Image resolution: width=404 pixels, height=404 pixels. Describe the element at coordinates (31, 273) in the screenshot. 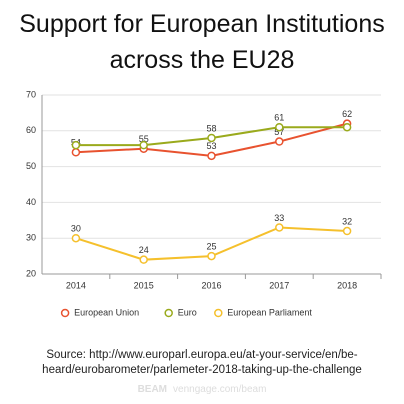

I see `y-tick-label: 20` at that location.